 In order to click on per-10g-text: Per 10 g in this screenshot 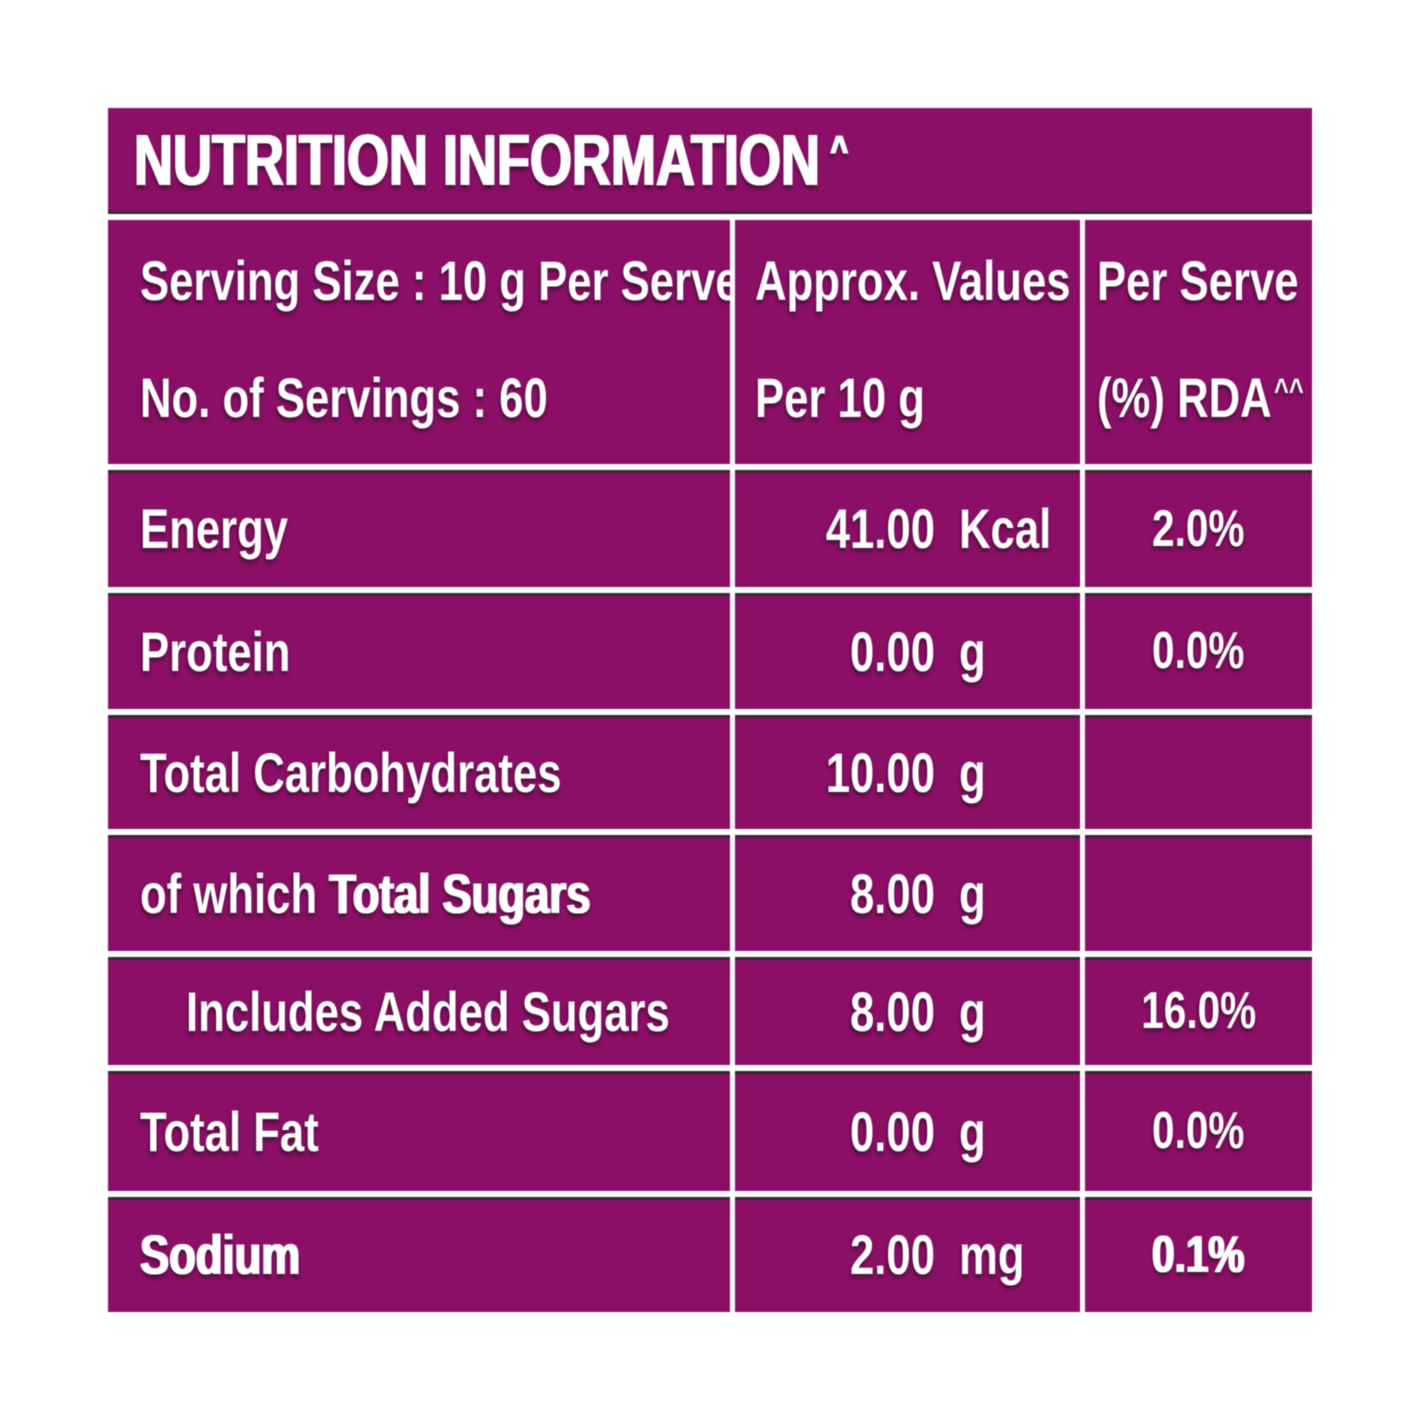, I will do `click(840, 397)`.